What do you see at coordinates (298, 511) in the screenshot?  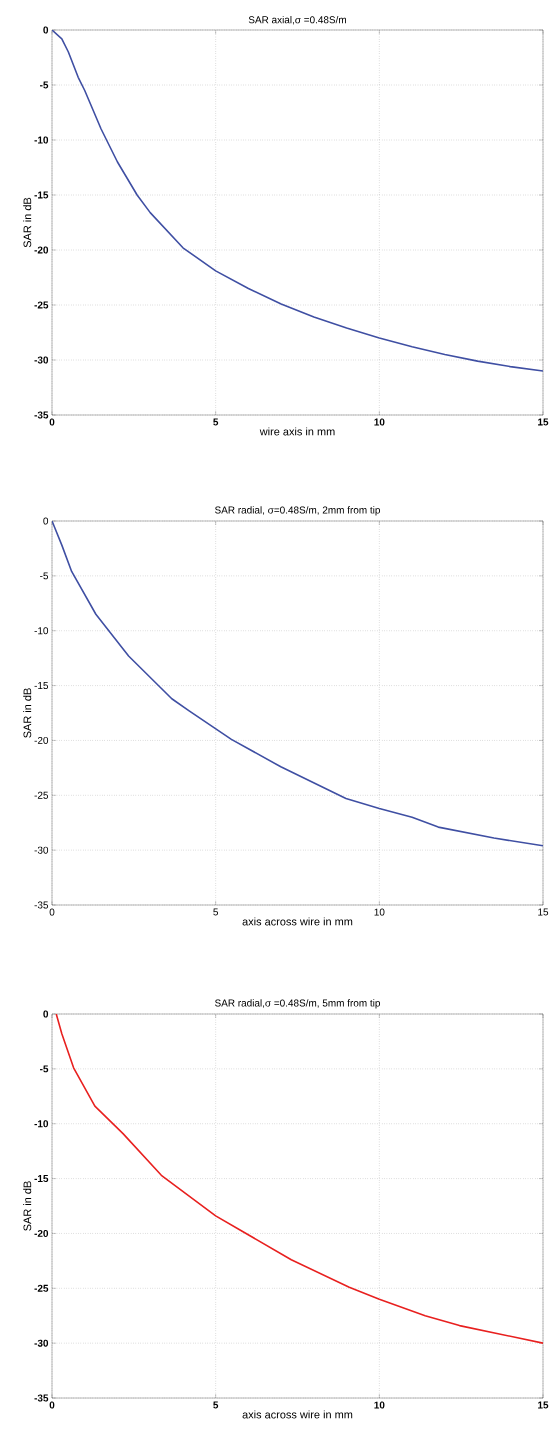 I see `chart-title: SAR radial, σ=0.48S/m, 2mm from tip` at bounding box center [298, 511].